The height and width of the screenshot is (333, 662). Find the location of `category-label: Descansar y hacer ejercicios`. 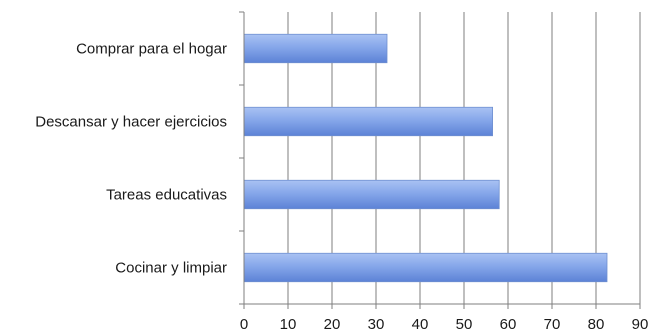

category-label: Descansar y hacer ejercicios is located at coordinates (131, 122).